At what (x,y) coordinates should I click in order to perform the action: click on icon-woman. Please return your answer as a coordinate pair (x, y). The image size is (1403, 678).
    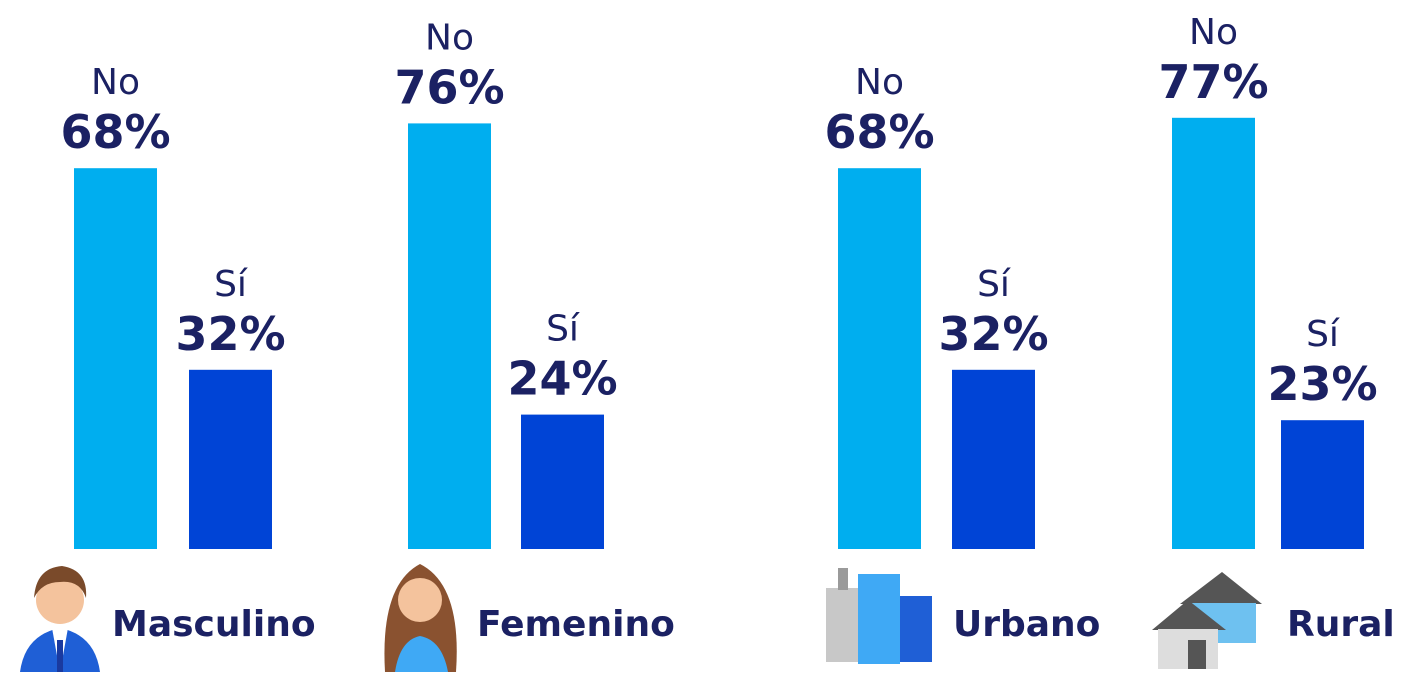
    Looking at the image, I should click on (420, 618).